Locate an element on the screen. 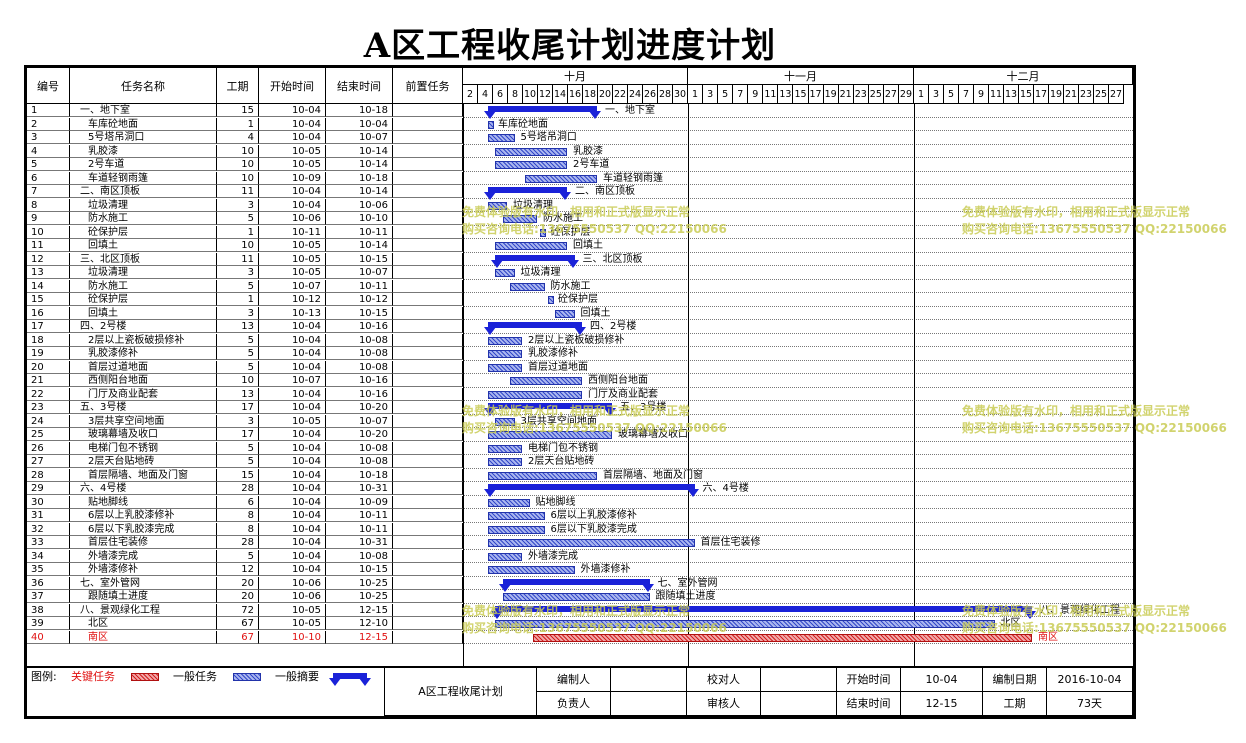 This screenshot has width=1246, height=743. cell-dur: 12 is located at coordinates (238, 569).